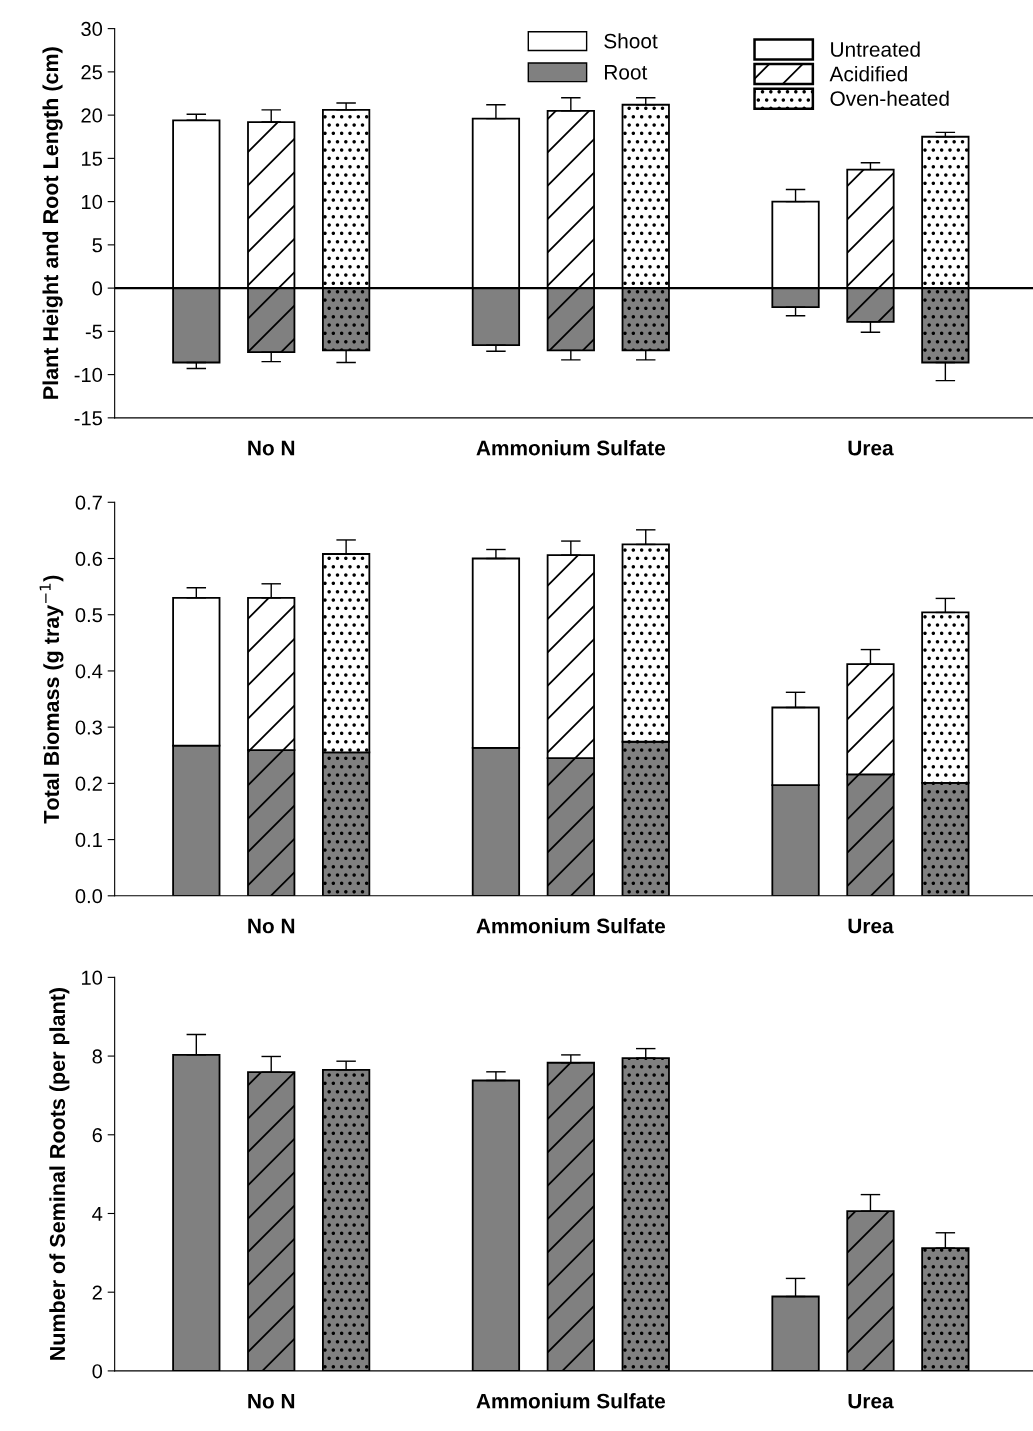 The height and width of the screenshot is (1431, 1033). I want to click on y-tick-label: 8, so click(97, 1056).